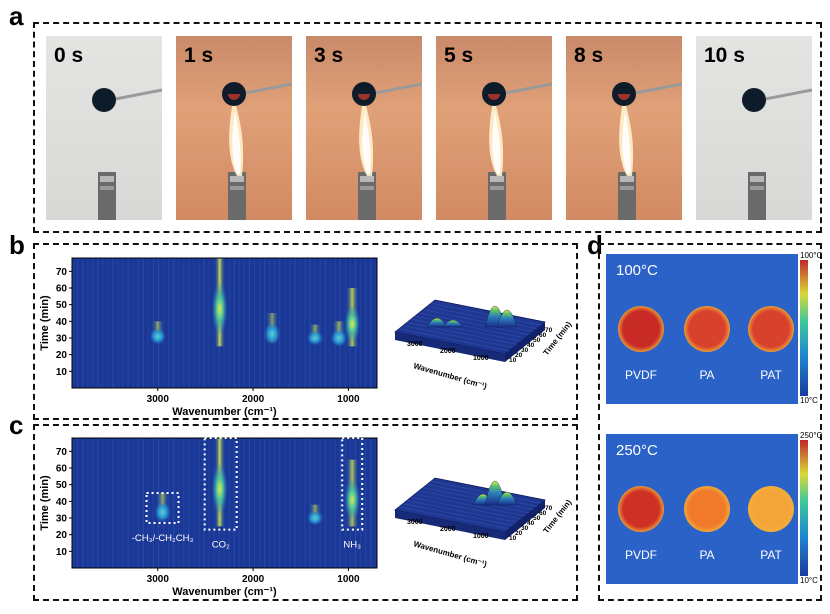 This screenshot has height=614, width=830. Describe the element at coordinates (637, 270) in the screenshot. I see `thermal-temp-label: 100°C` at that location.